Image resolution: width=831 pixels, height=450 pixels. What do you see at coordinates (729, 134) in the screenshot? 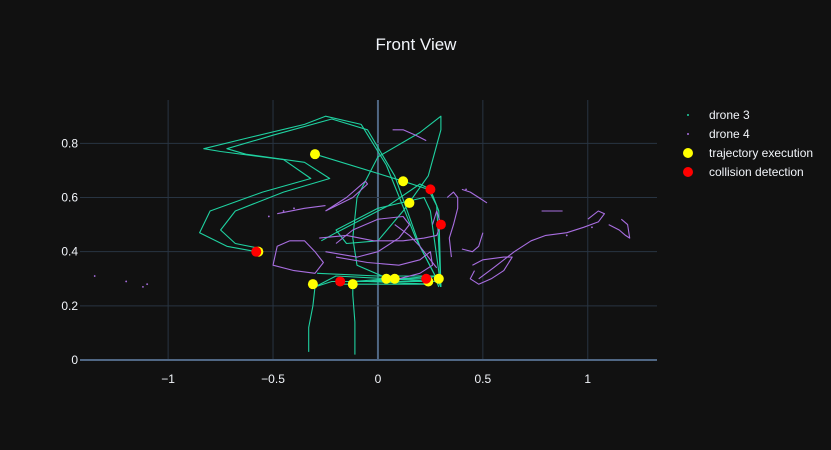
I see `legend-label: drone 4` at bounding box center [729, 134].